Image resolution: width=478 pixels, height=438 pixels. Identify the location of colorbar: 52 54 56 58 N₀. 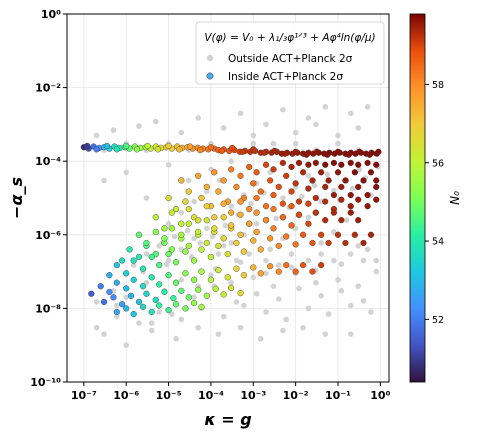
(435, 198).